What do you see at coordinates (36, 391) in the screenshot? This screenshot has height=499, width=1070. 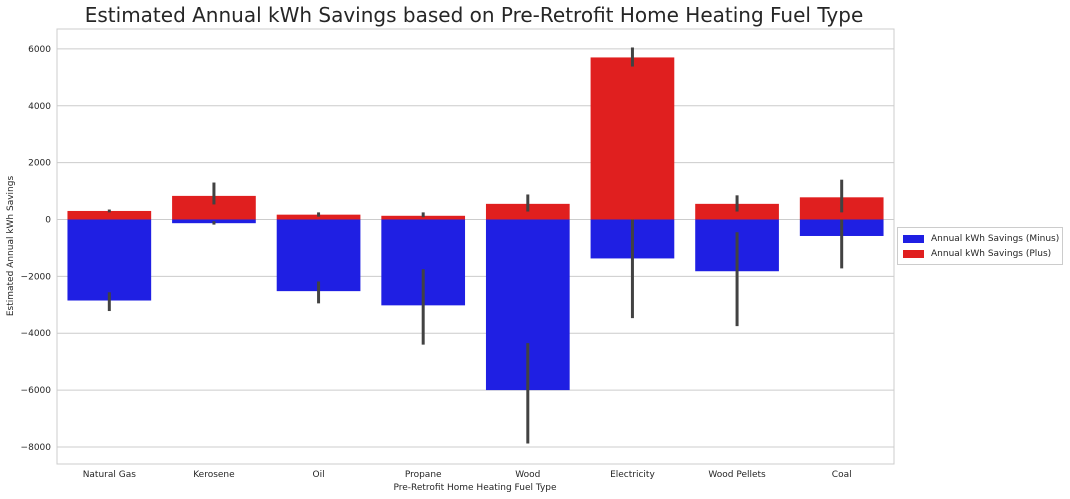 I see `y-tick-label: −6000` at bounding box center [36, 391].